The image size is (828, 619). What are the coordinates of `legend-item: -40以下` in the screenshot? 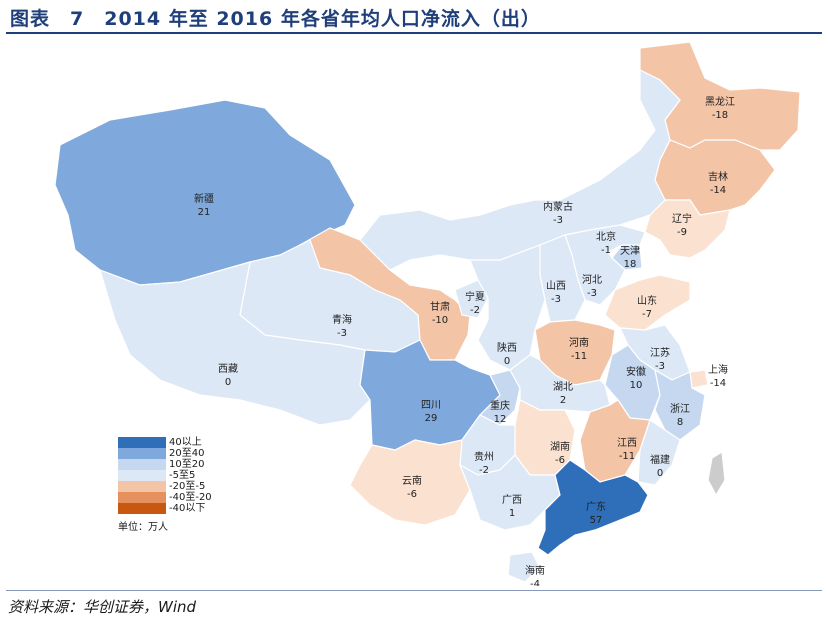 It's located at (165, 508).